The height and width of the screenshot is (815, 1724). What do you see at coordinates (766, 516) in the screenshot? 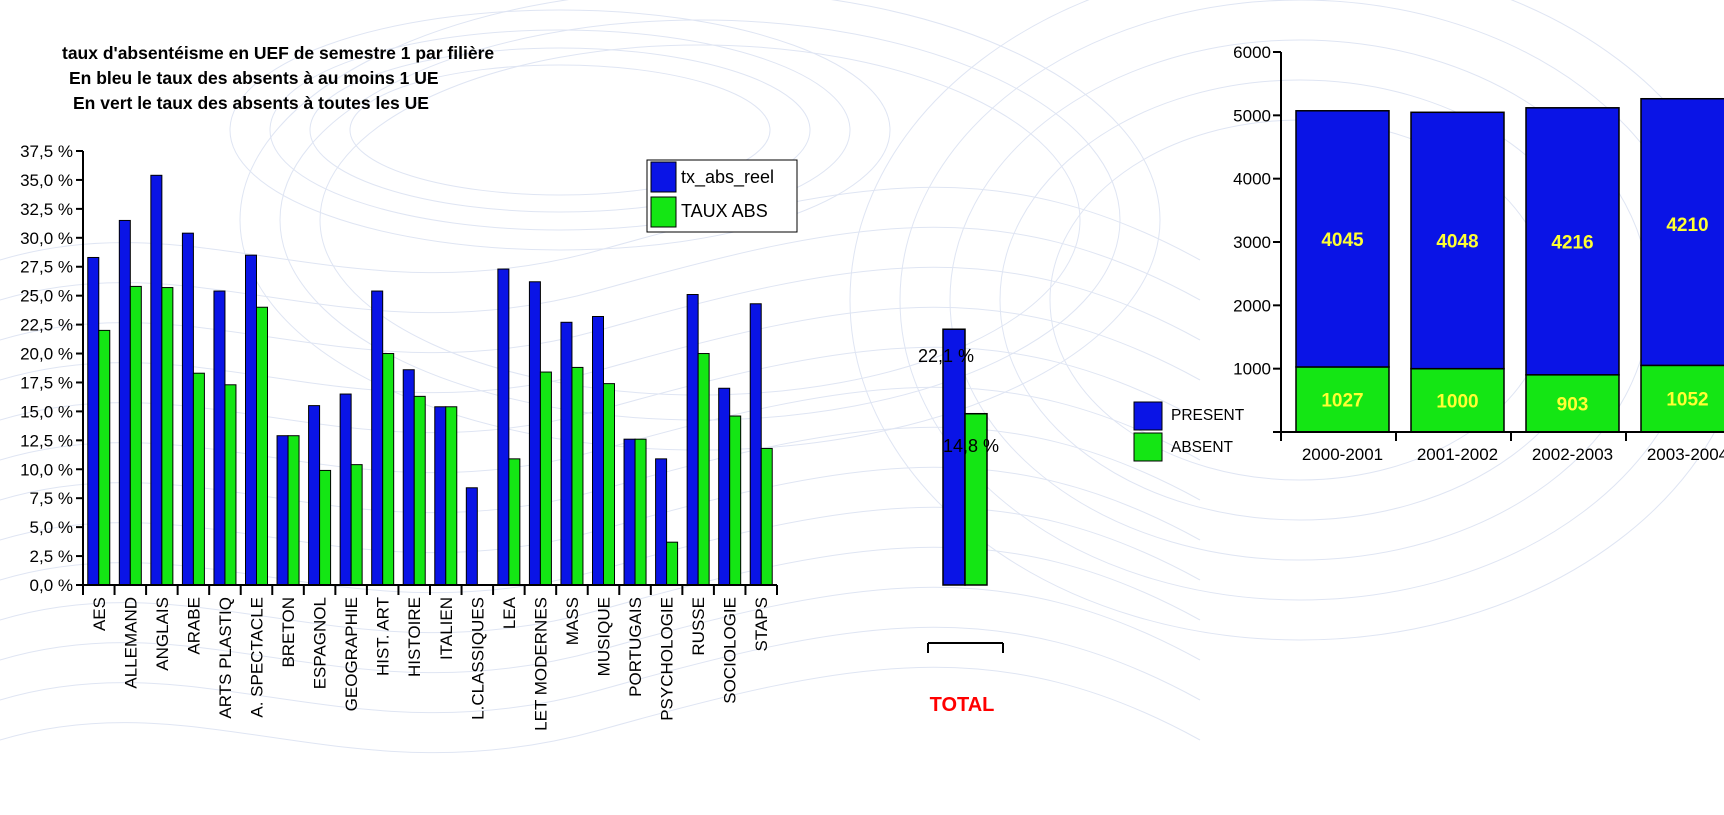
I see `bar-taux-abs-staps` at bounding box center [766, 516].